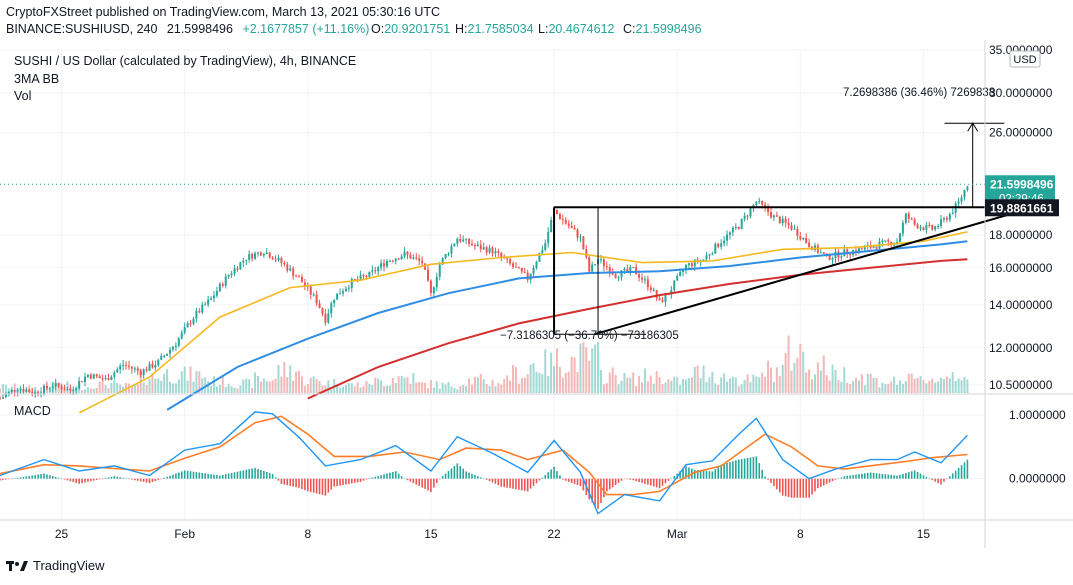  What do you see at coordinates (411, 29) in the screenshot?
I see `ohlc-open: O:20.9201751` at bounding box center [411, 29].